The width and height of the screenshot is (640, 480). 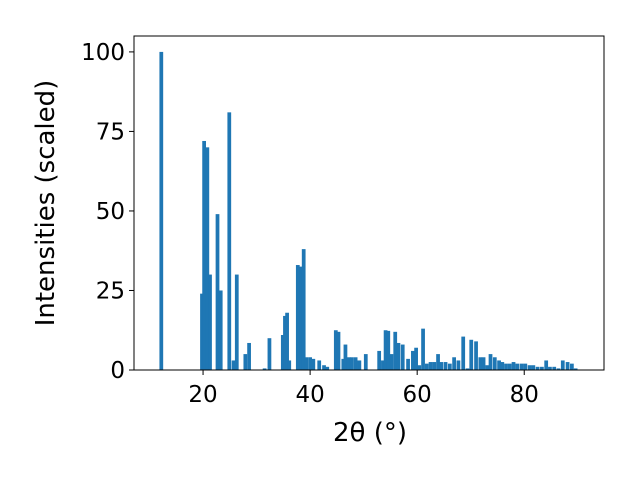 What do you see at coordinates (46, 203) in the screenshot?
I see `y-axis-label: Intensities (scaled)` at bounding box center [46, 203].